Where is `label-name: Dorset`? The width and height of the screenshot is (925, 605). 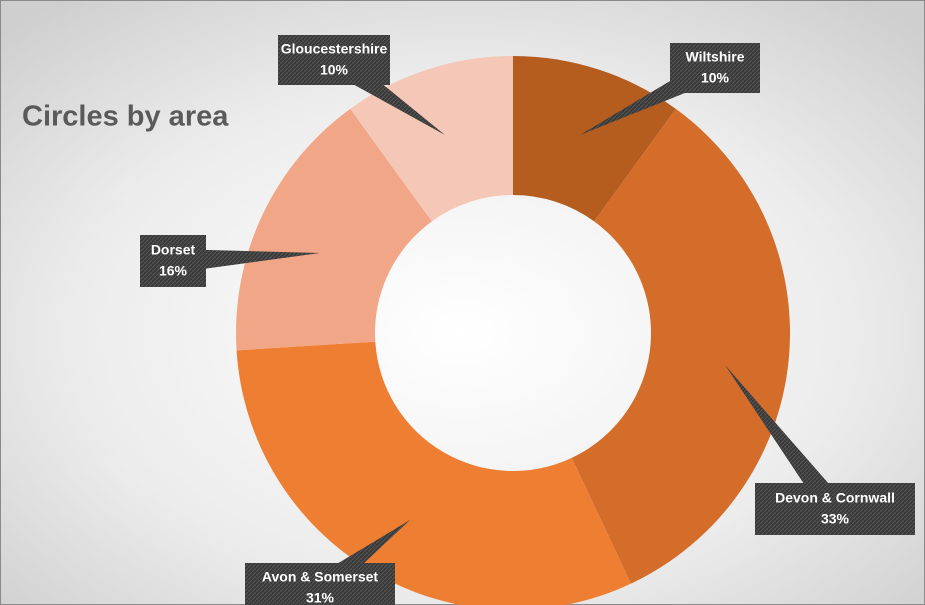 label-name: Dorset is located at coordinates (173, 250).